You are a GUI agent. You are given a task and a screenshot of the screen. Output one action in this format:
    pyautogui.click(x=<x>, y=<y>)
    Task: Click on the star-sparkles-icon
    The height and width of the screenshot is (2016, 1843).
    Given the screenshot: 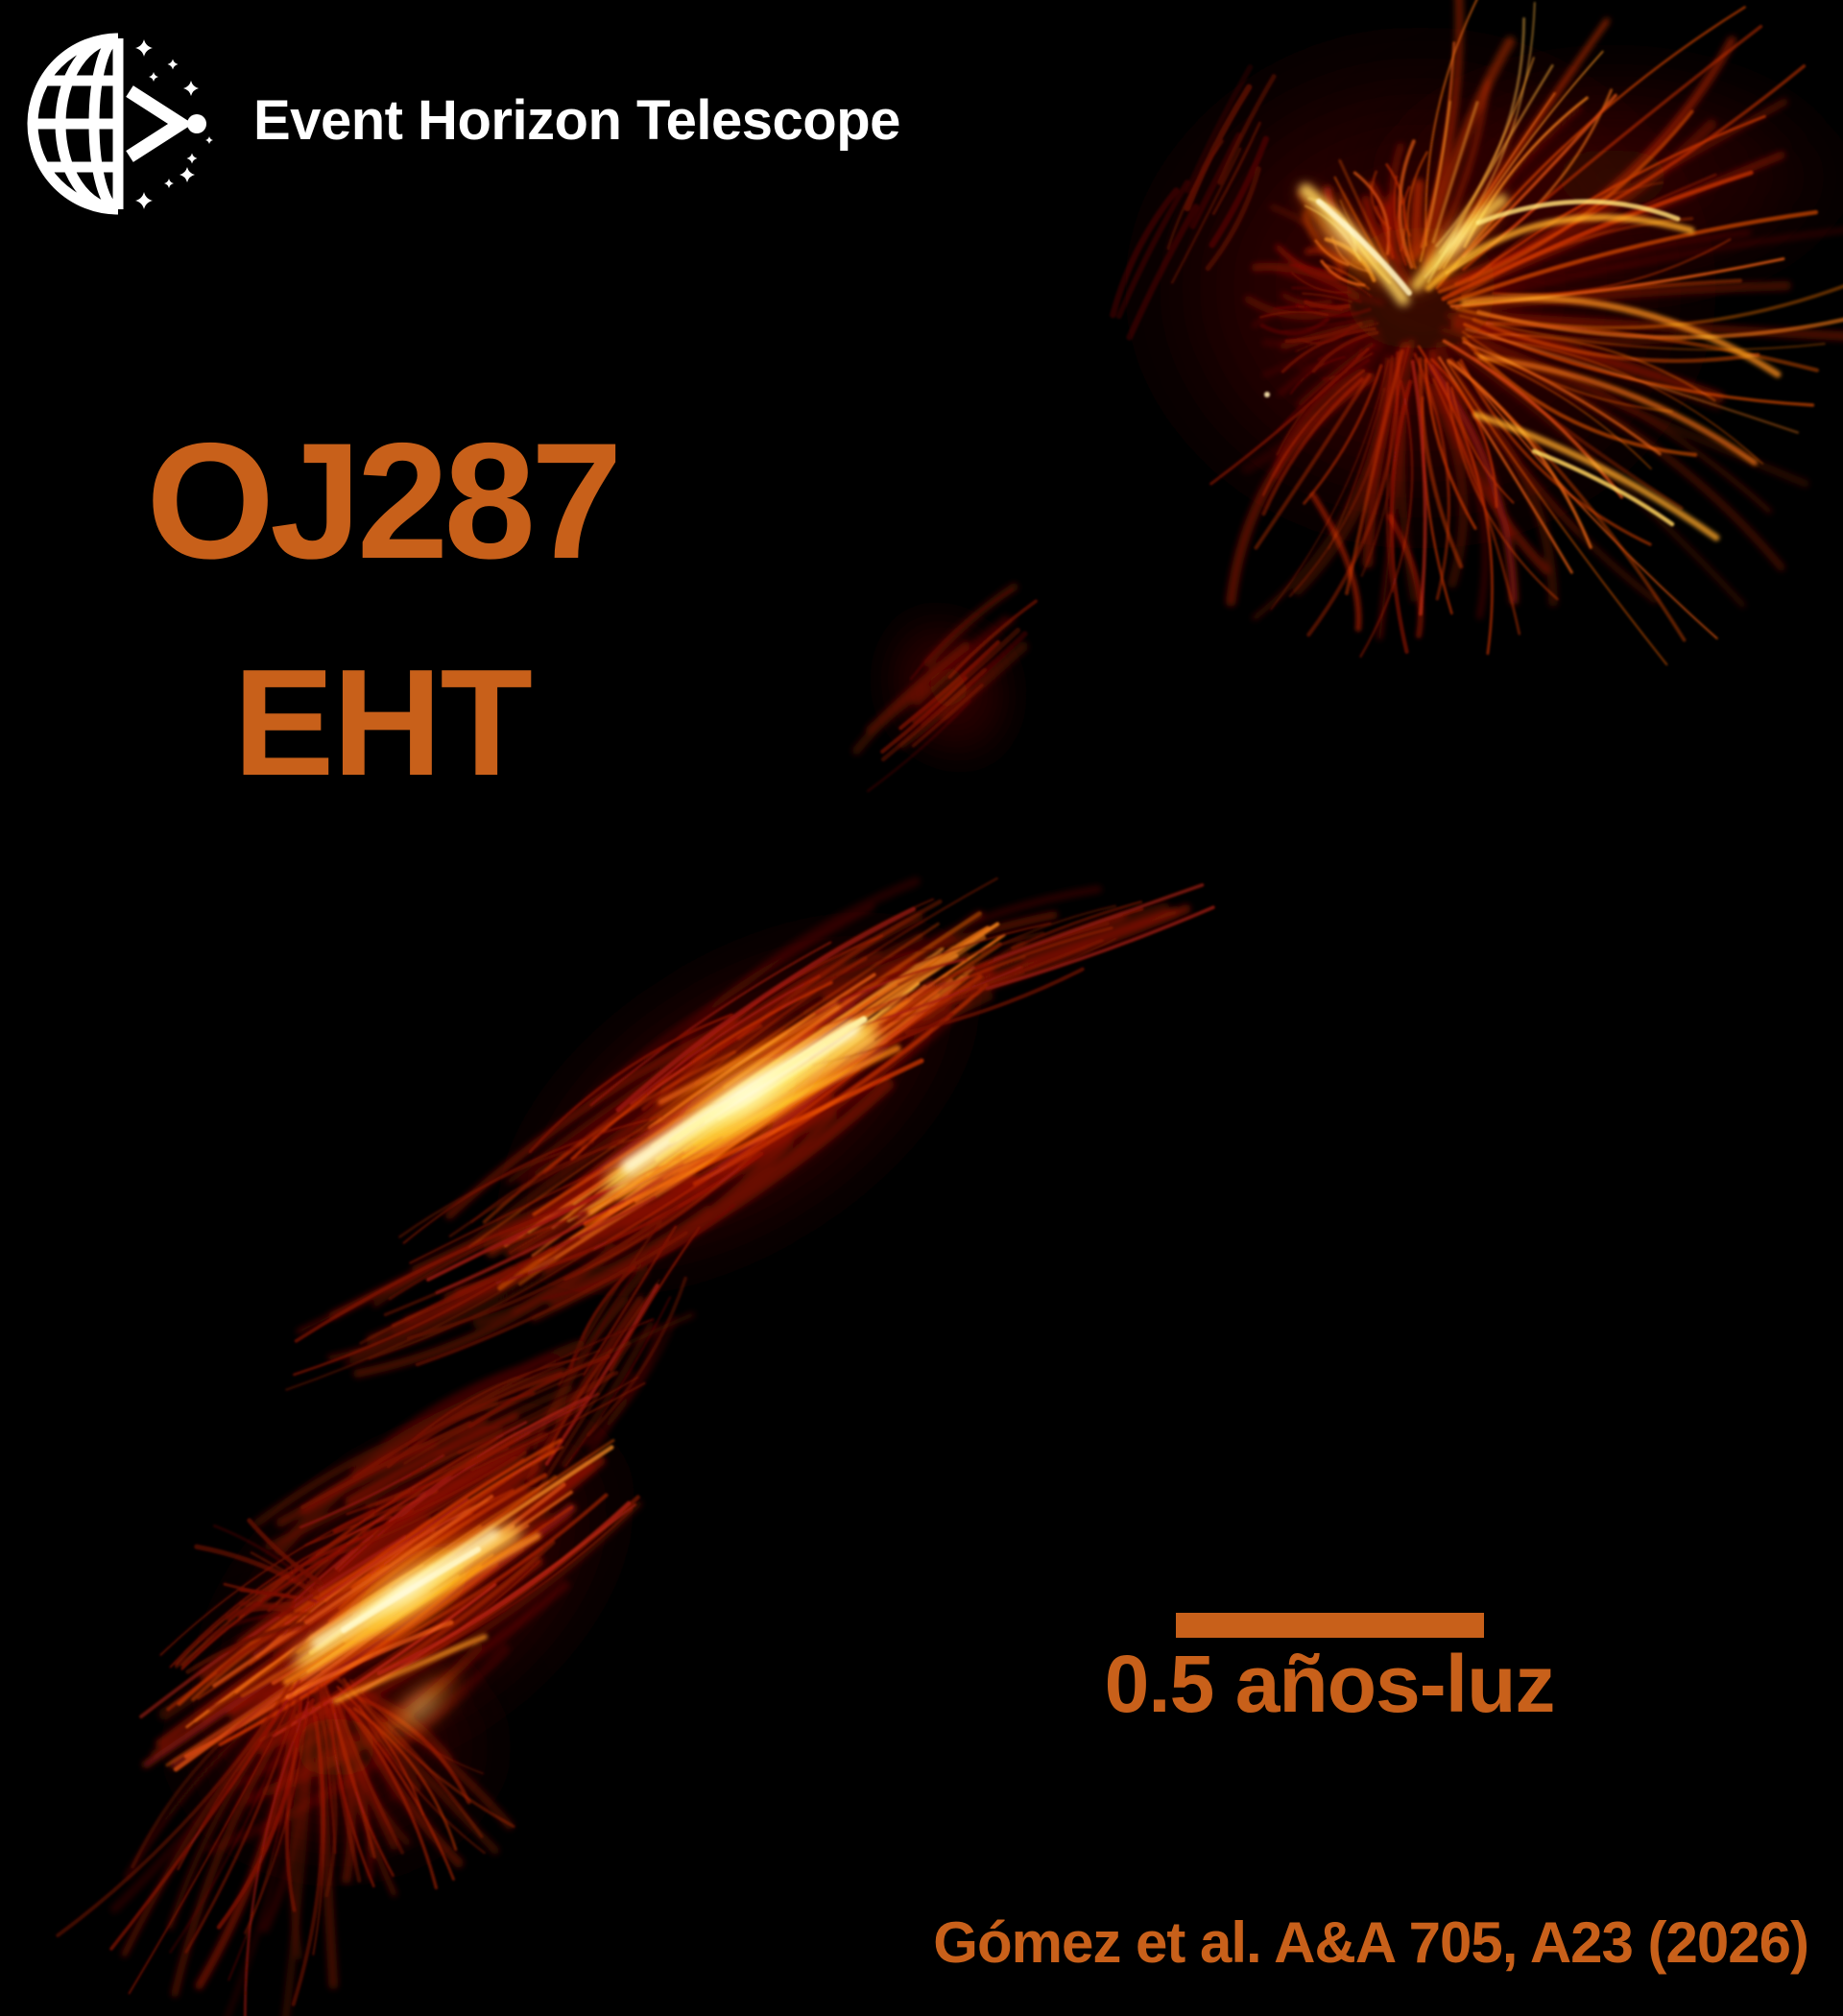 What is the action you would take?
    pyautogui.click(x=174, y=124)
    